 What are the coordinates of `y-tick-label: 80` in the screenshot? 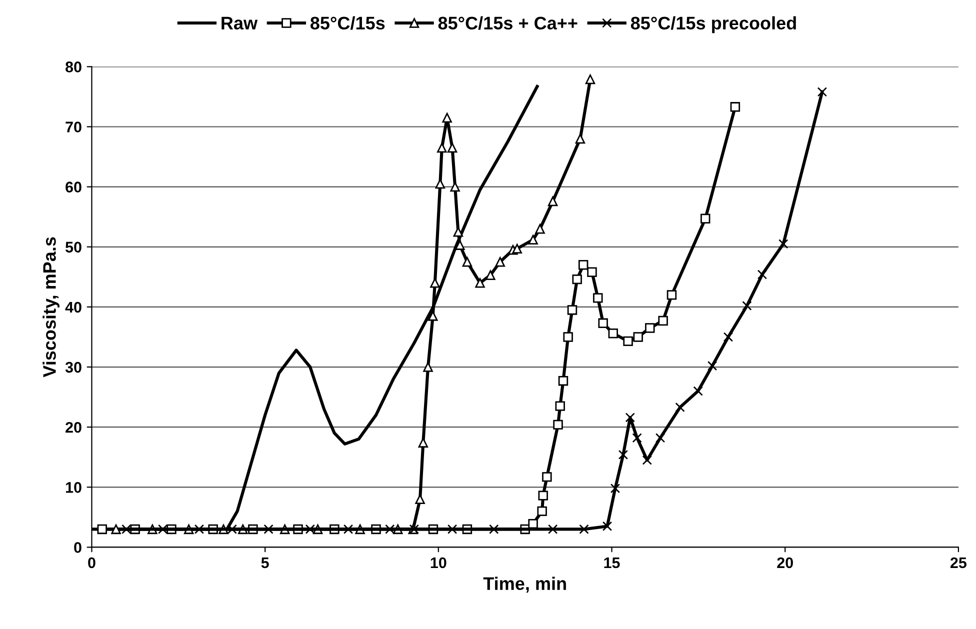 It's located at (74, 67).